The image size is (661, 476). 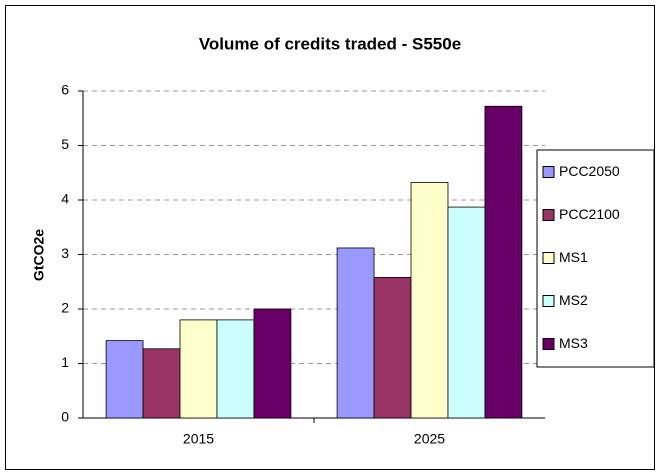 What do you see at coordinates (595, 258) in the screenshot?
I see `legend-box` at bounding box center [595, 258].